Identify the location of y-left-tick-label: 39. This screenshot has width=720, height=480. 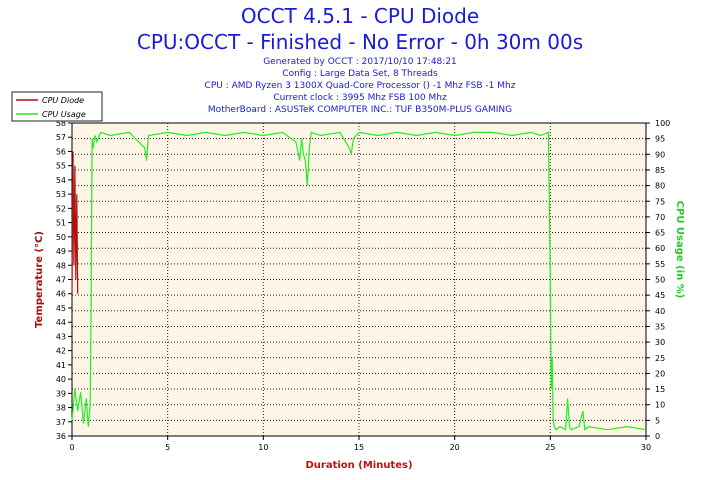
(61, 393).